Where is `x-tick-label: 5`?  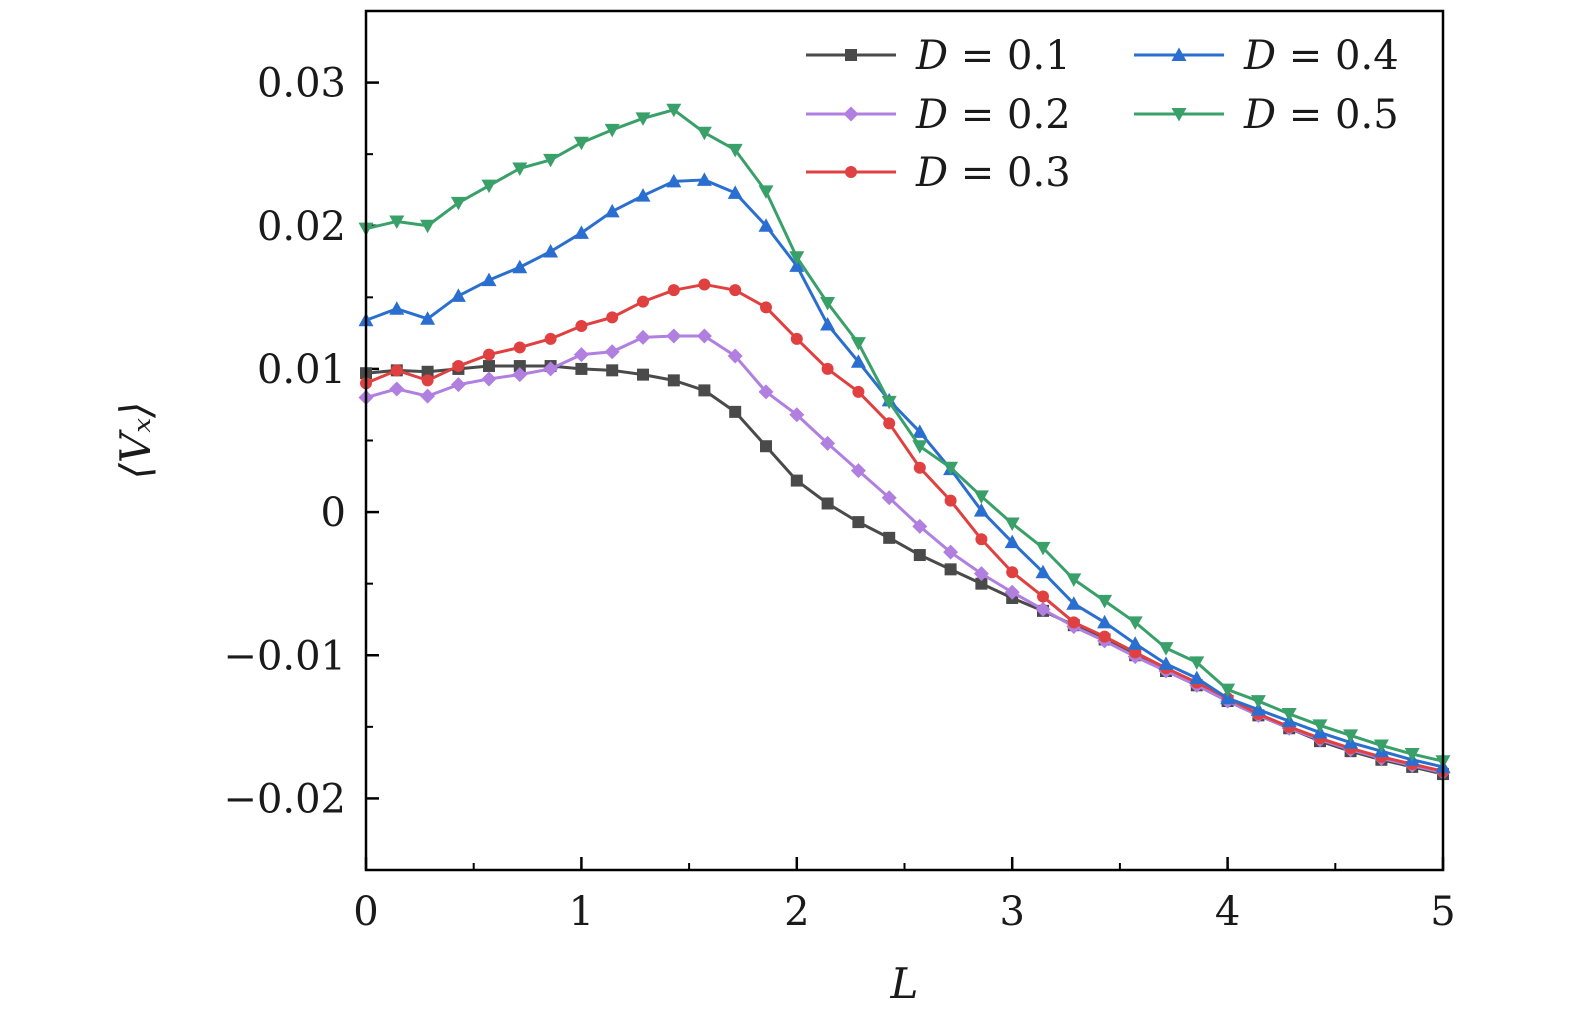 x-tick-label: 5 is located at coordinates (1442, 912).